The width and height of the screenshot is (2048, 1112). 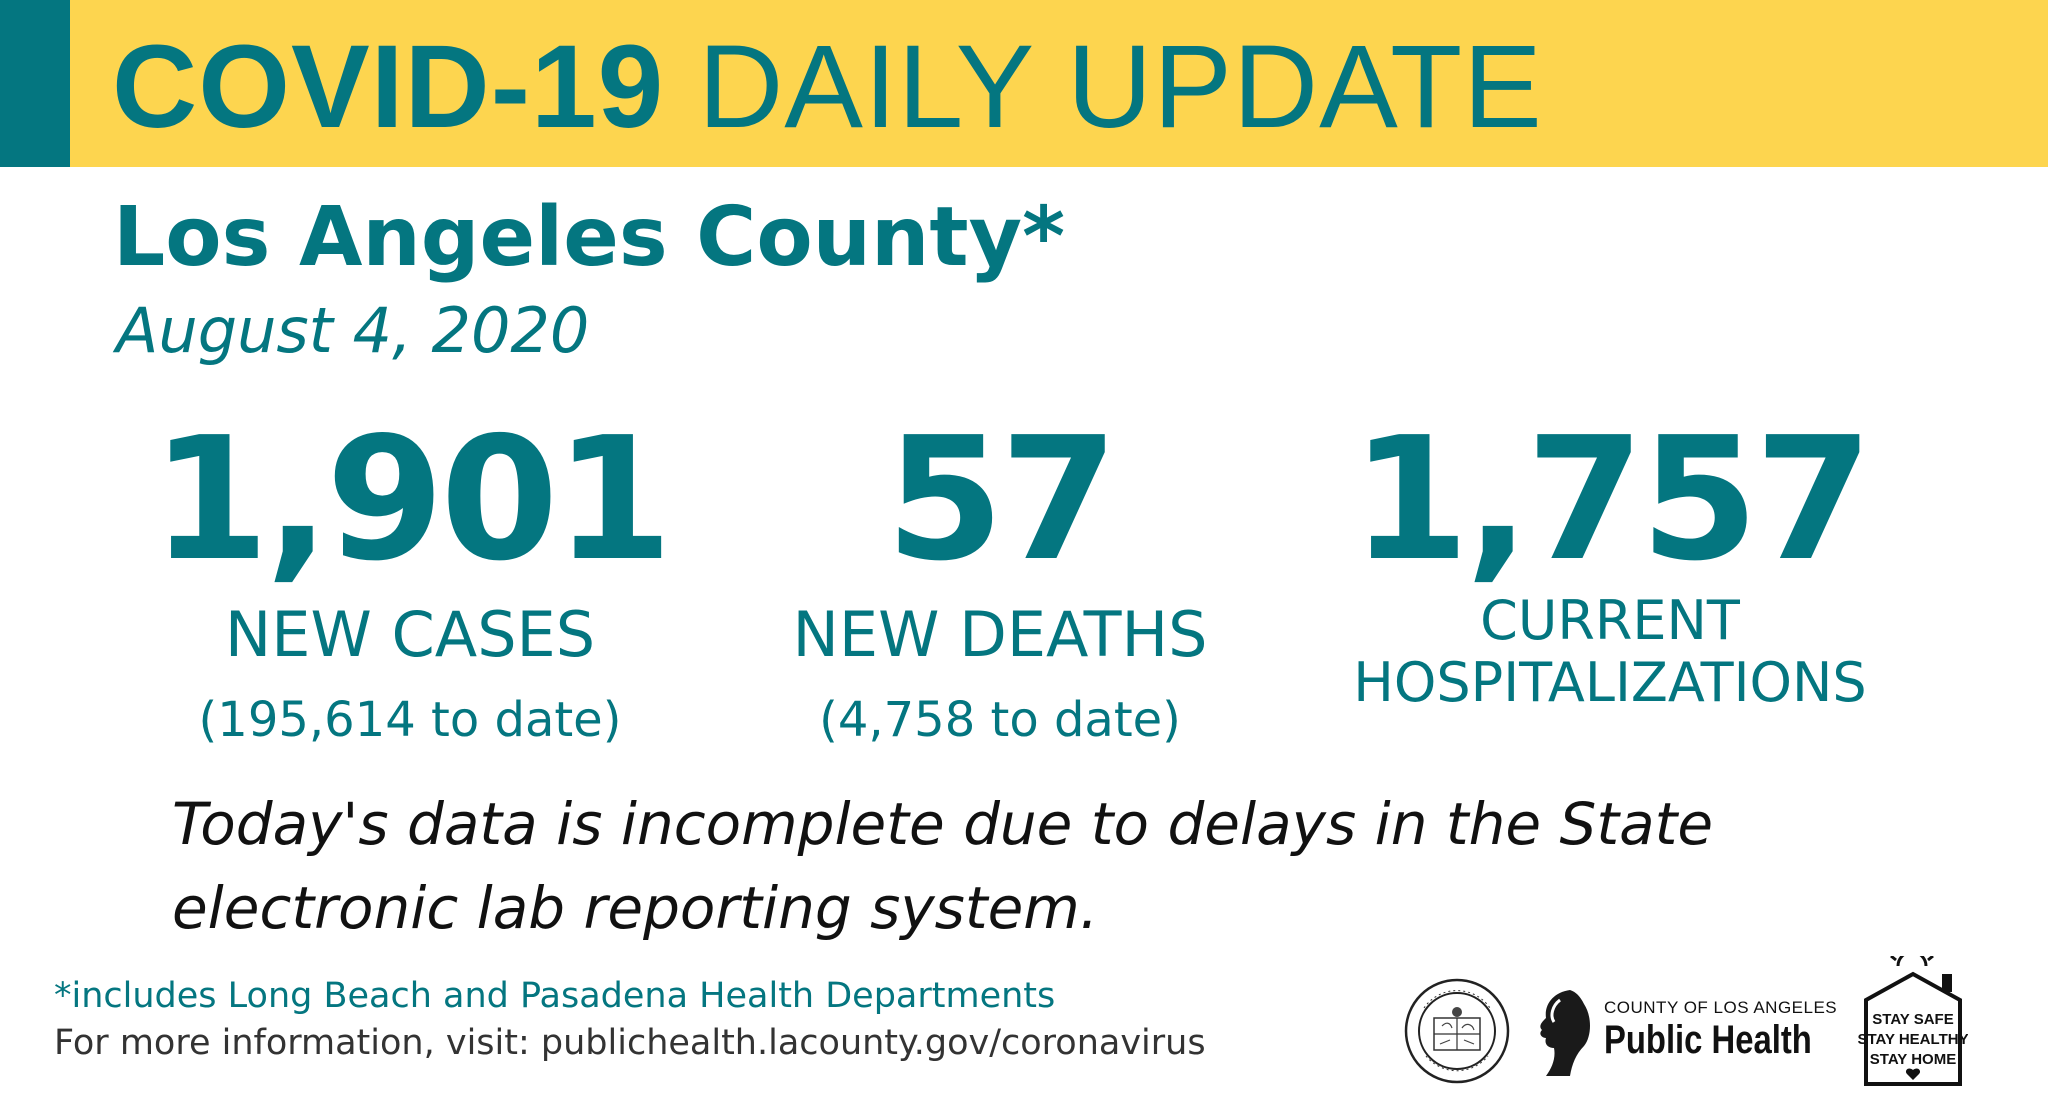 What do you see at coordinates (1565, 1033) in the screenshot?
I see `faces-silhouette-icon` at bounding box center [1565, 1033].